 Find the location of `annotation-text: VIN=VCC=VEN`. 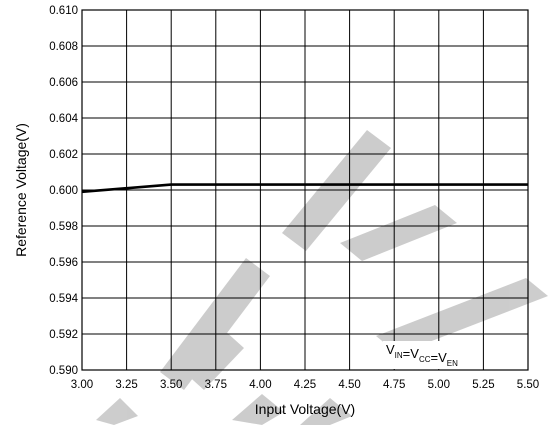

annotation-text: VIN=VCC=VEN is located at coordinates (422, 355).